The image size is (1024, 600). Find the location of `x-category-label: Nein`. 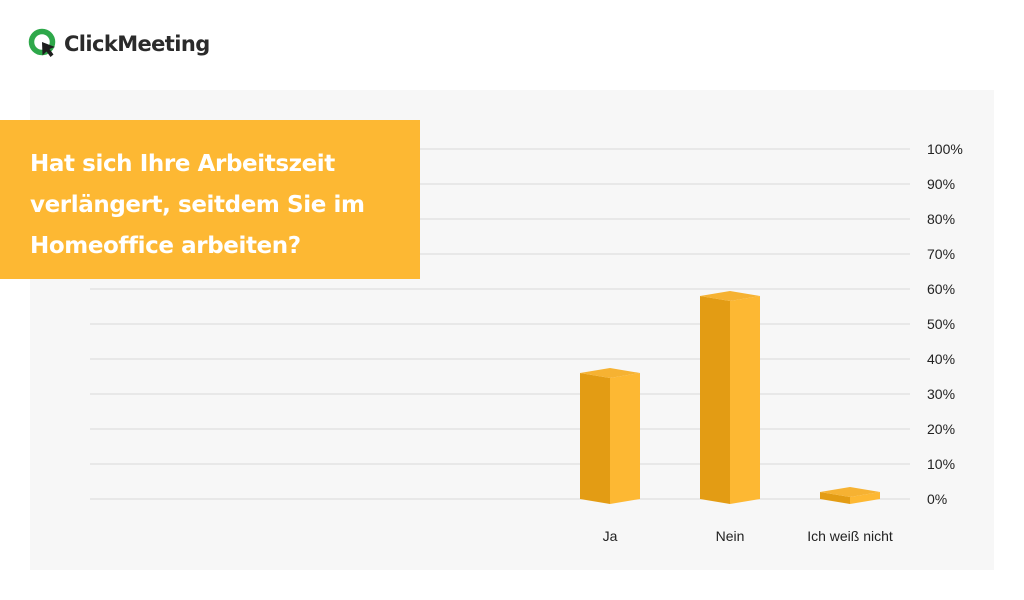

x-category-label: Nein is located at coordinates (730, 536).